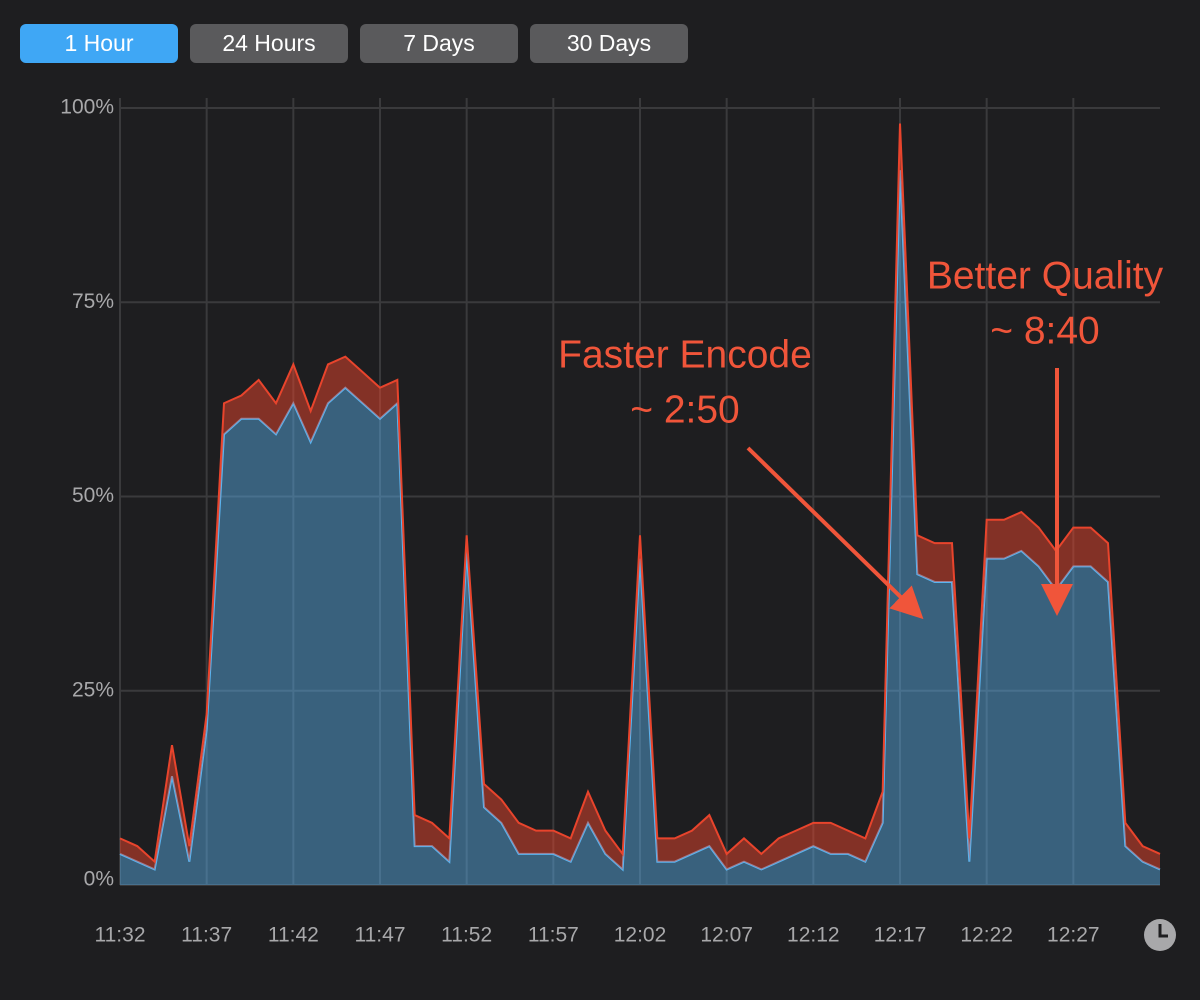 Image resolution: width=1200 pixels, height=1000 pixels. I want to click on annotation: ~ 2:50, so click(685, 409).